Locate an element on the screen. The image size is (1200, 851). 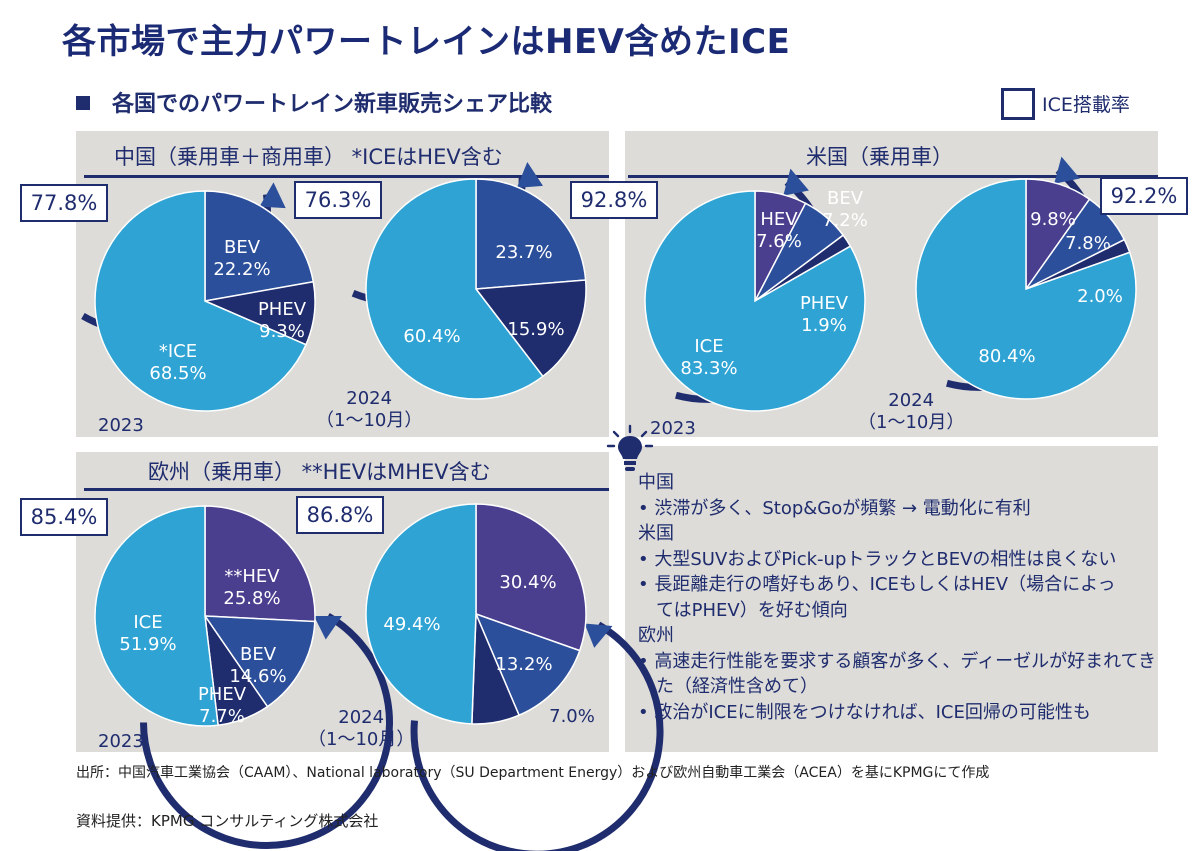
slice-value: 7.7% is located at coordinates (222, 716).